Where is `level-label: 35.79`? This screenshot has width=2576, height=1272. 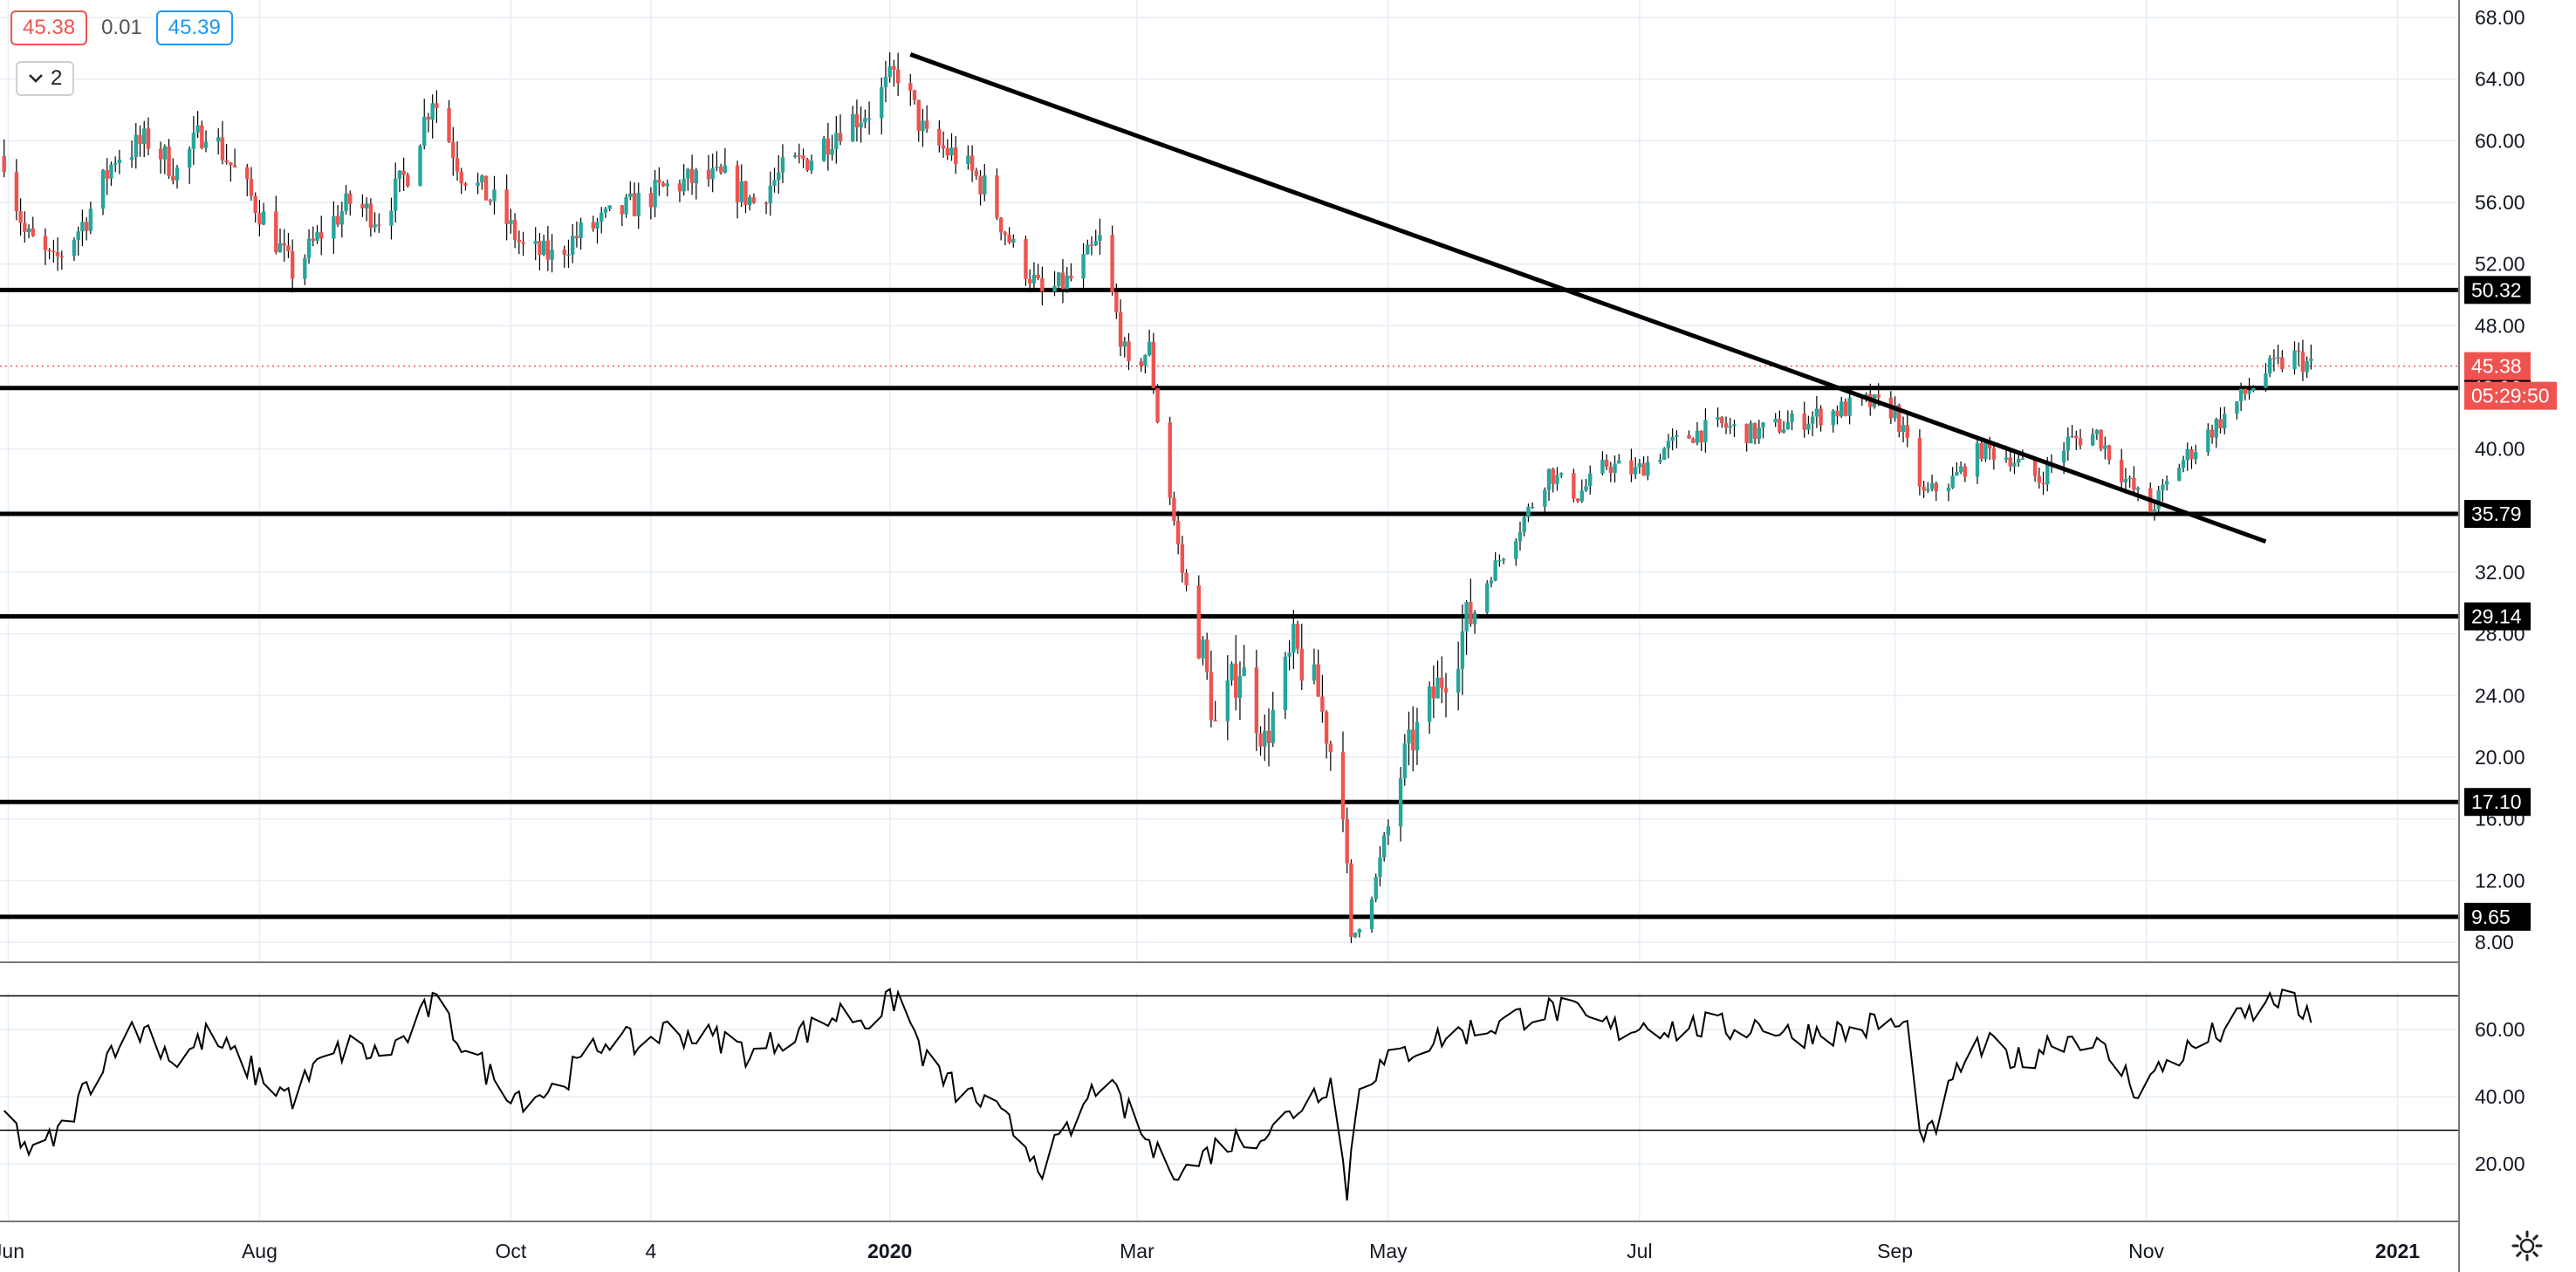
level-label: 35.79 is located at coordinates (2496, 514).